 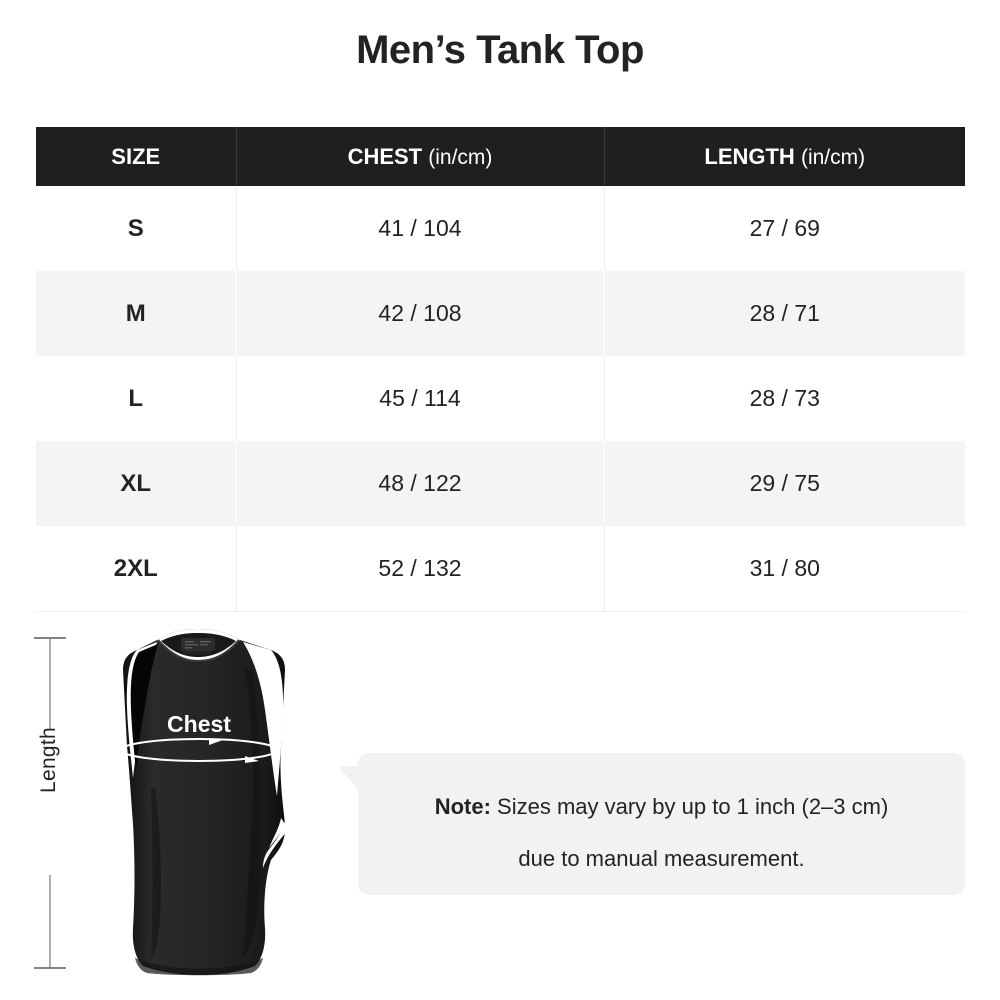 What do you see at coordinates (500, 50) in the screenshot?
I see `page-title: Men’s Tank Top` at bounding box center [500, 50].